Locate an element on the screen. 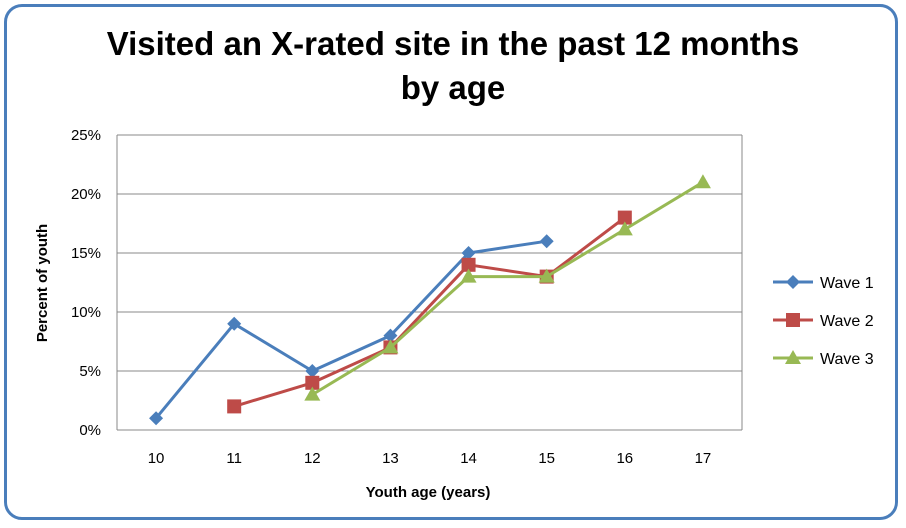  y-tick-label: 5% is located at coordinates (90, 371).